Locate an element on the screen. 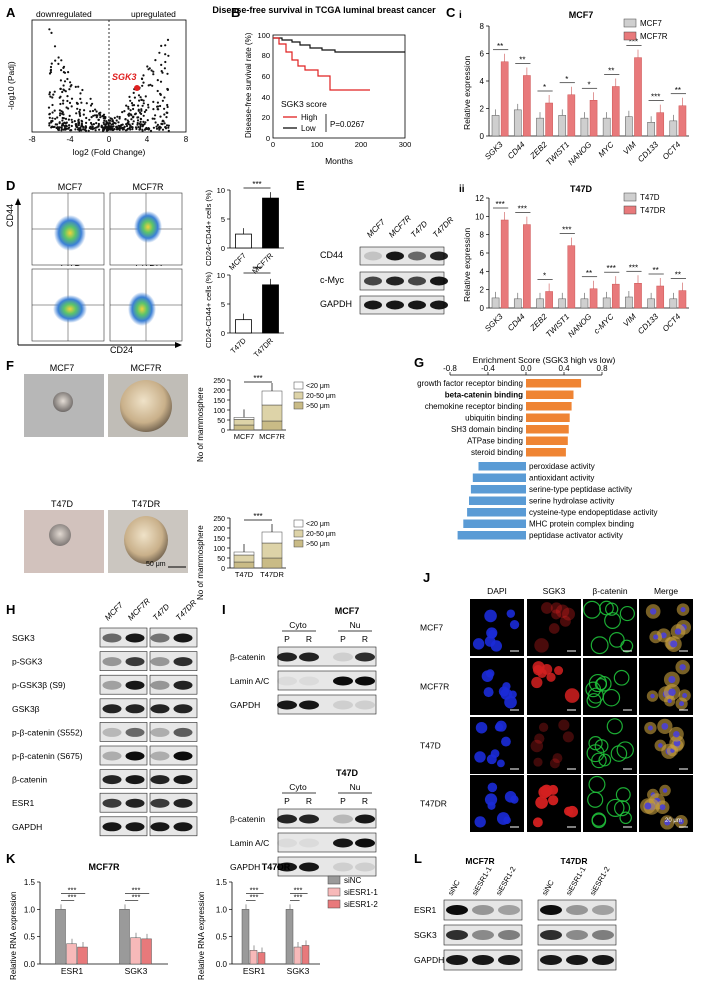 The height and width of the screenshot is (985, 703). lane-label: T47DR is located at coordinates (186, 610).